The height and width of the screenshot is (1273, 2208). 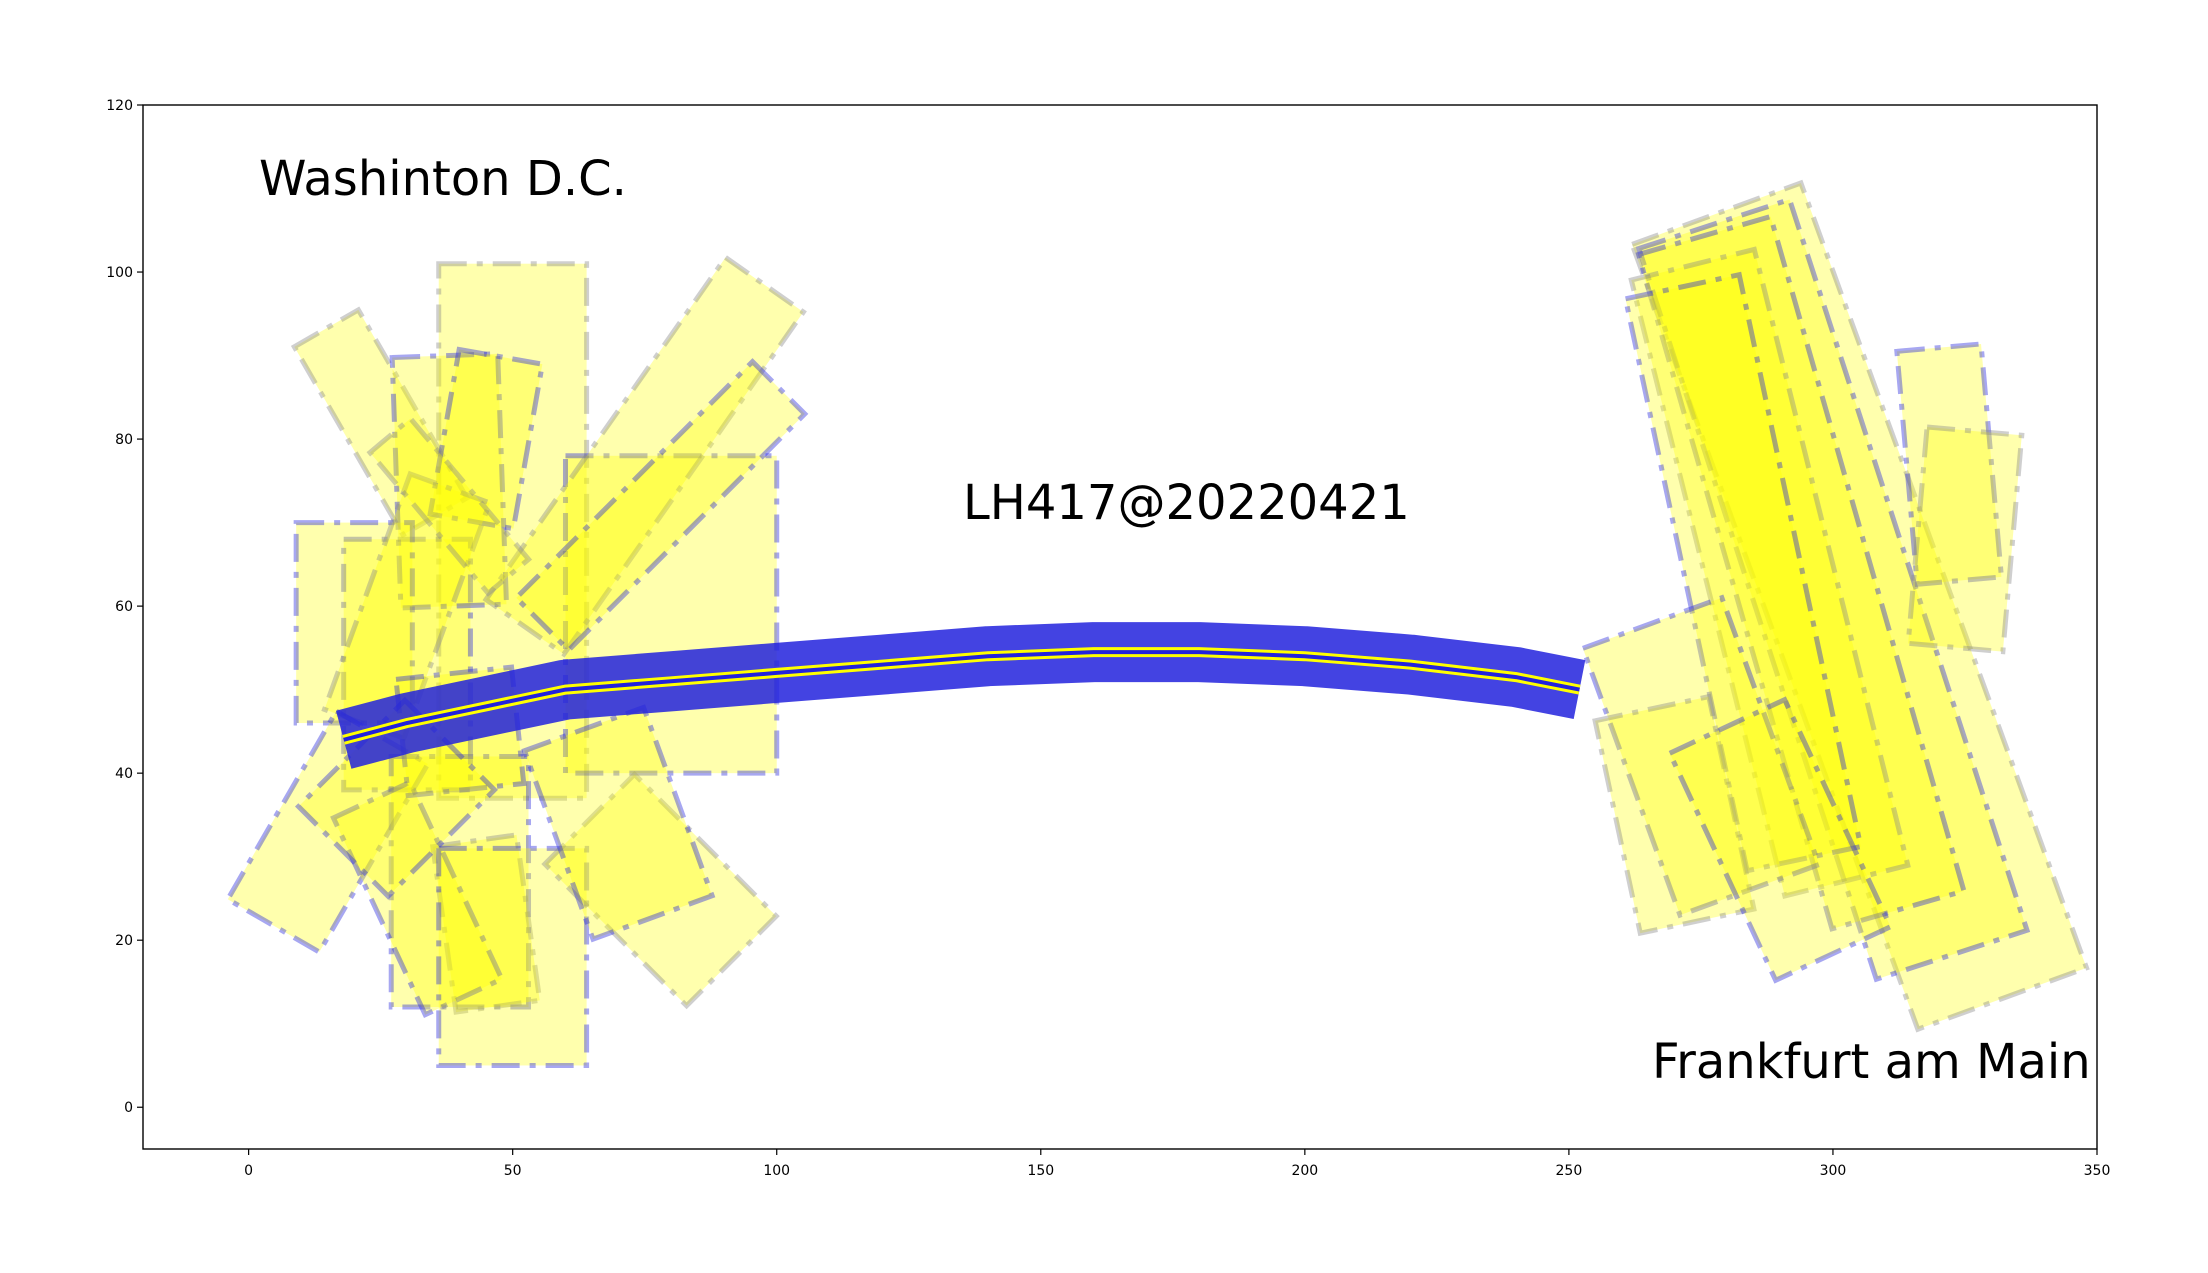 What do you see at coordinates (2097, 1171) in the screenshot?
I see `x-tick-label: 350` at bounding box center [2097, 1171].